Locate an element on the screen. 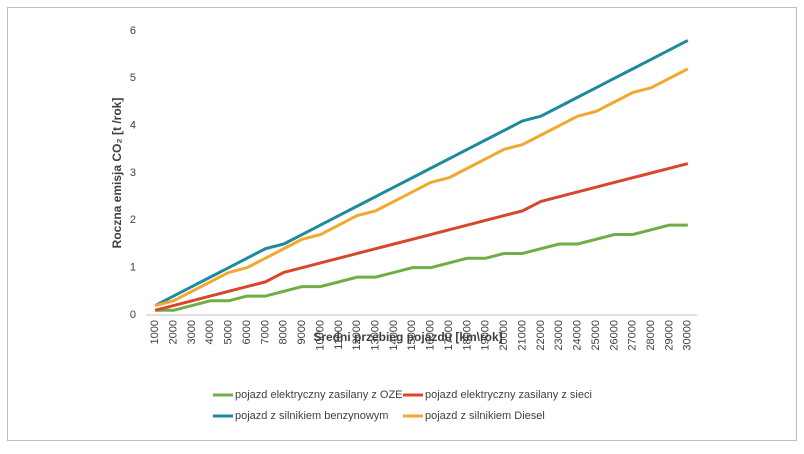  y-tick-label: 6 is located at coordinates (133, 31).